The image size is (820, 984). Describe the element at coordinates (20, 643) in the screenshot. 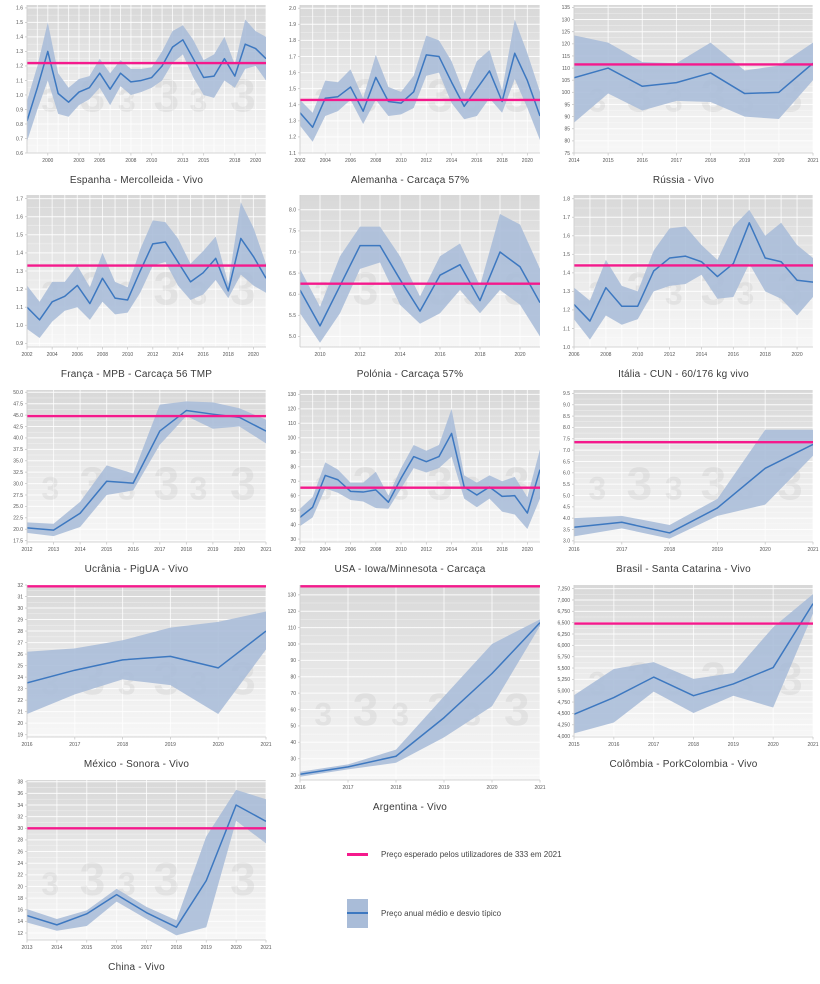

I see `svg-text: 27` at that location.